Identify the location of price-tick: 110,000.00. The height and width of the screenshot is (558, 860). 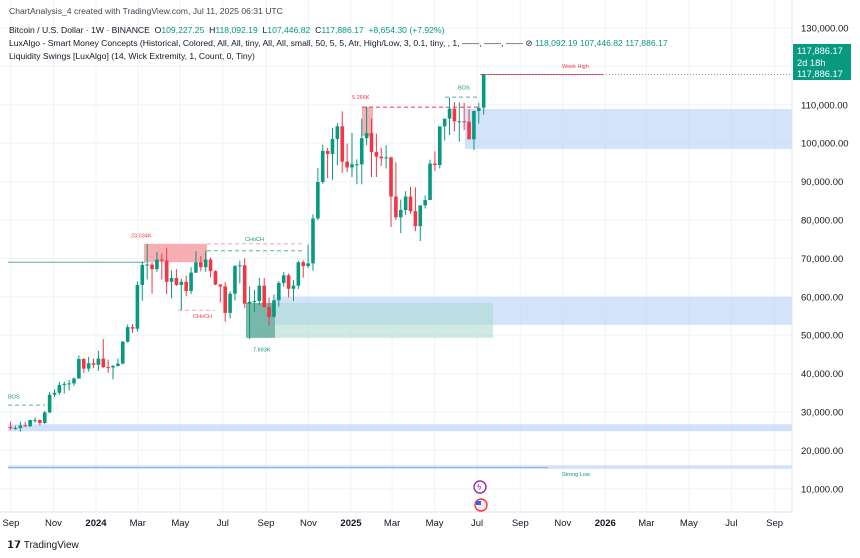
(824, 105).